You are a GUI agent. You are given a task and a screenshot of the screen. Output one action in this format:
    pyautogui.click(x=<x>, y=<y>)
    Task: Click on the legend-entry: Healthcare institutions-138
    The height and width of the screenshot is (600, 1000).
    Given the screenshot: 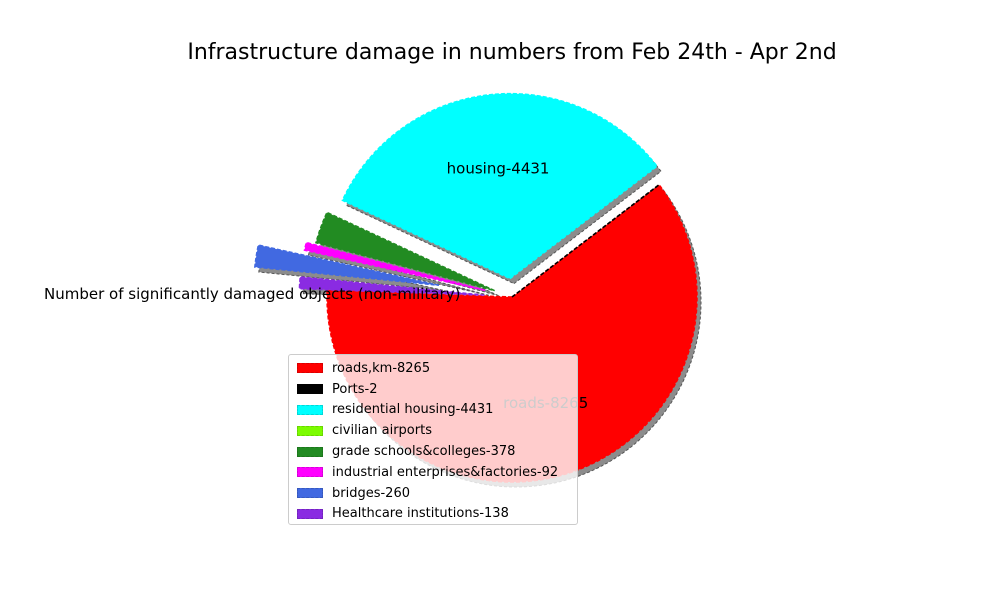 What is the action you would take?
    pyautogui.click(x=433, y=514)
    